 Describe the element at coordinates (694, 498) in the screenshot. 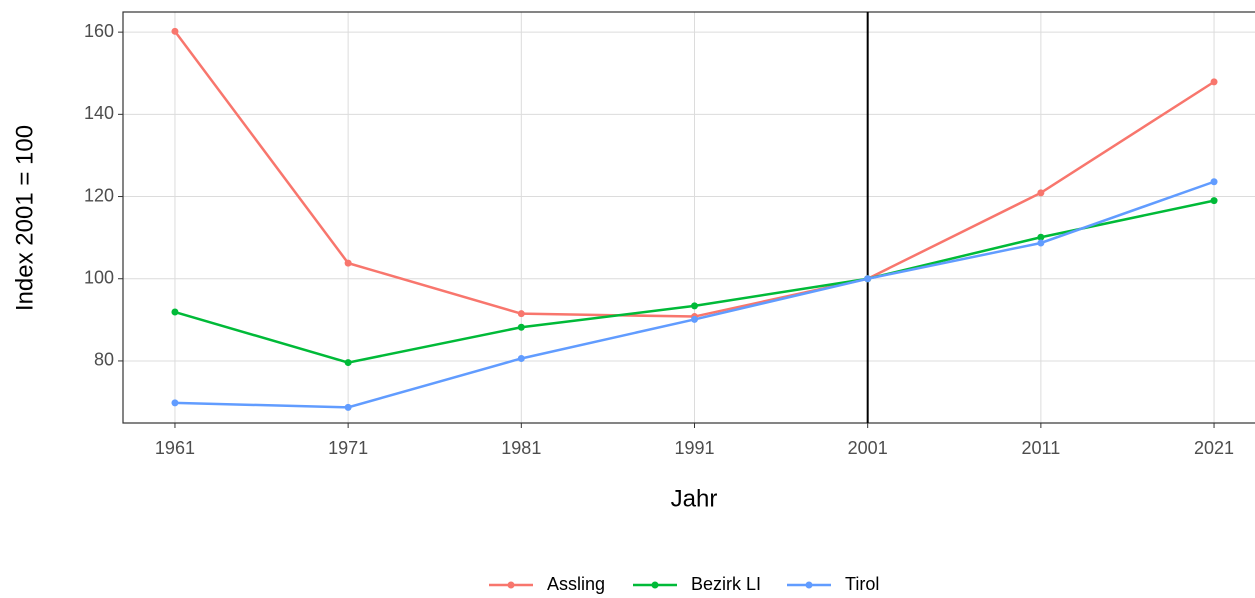

I see `x-axis-label: Jahr` at that location.